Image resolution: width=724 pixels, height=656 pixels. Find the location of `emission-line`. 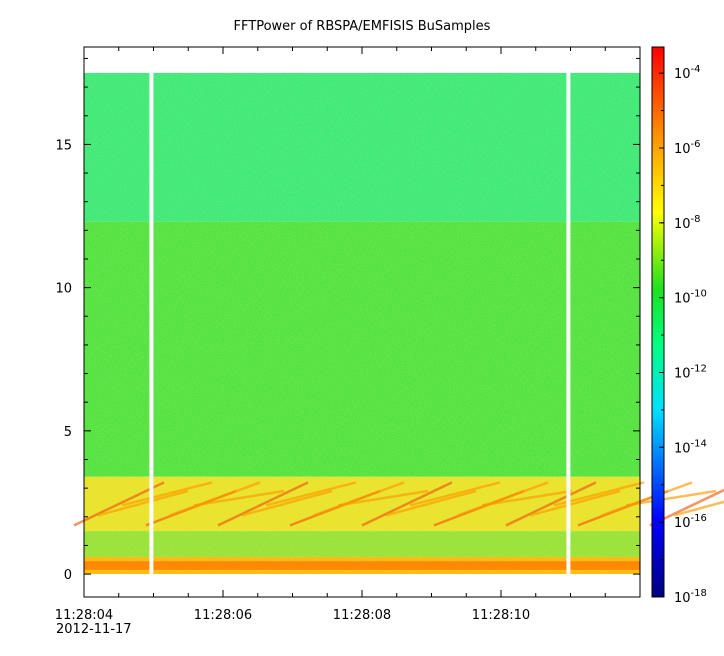

emission-line is located at coordinates (362, 565).